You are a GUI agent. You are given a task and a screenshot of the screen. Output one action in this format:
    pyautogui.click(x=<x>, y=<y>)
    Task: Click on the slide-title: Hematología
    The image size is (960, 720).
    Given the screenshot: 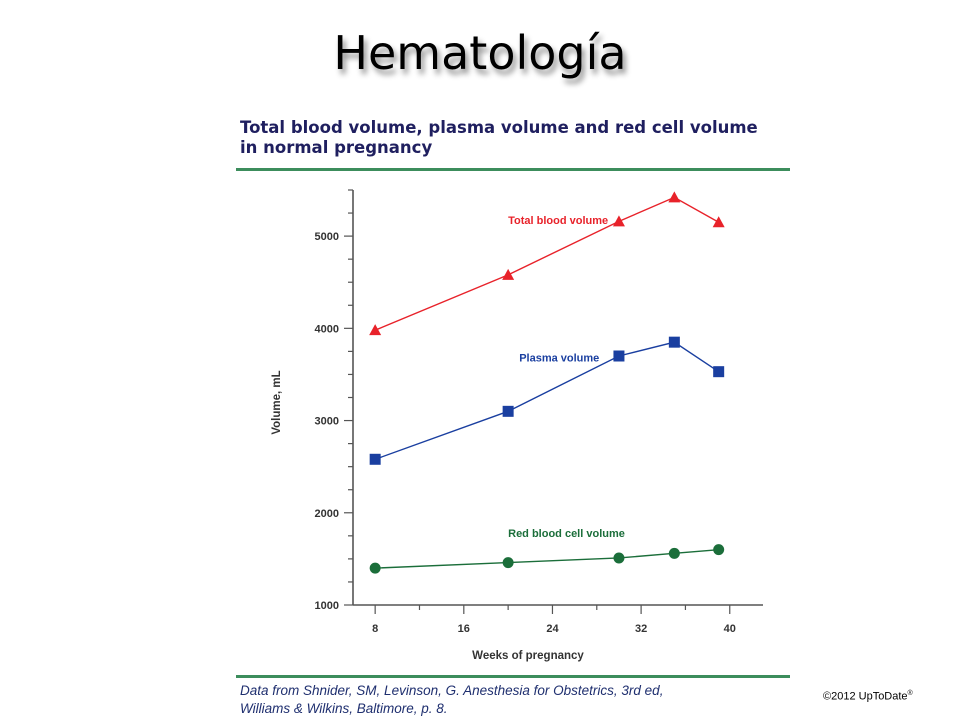 What is the action you would take?
    pyautogui.click(x=480, y=53)
    